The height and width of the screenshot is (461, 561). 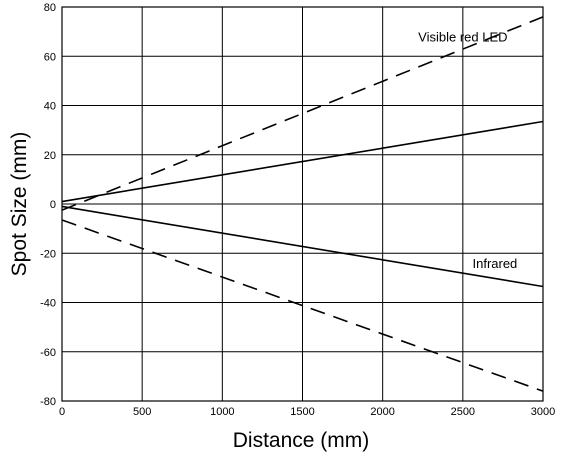 I want to click on y-axis-title: Spot Size (mm), so click(x=19, y=204).